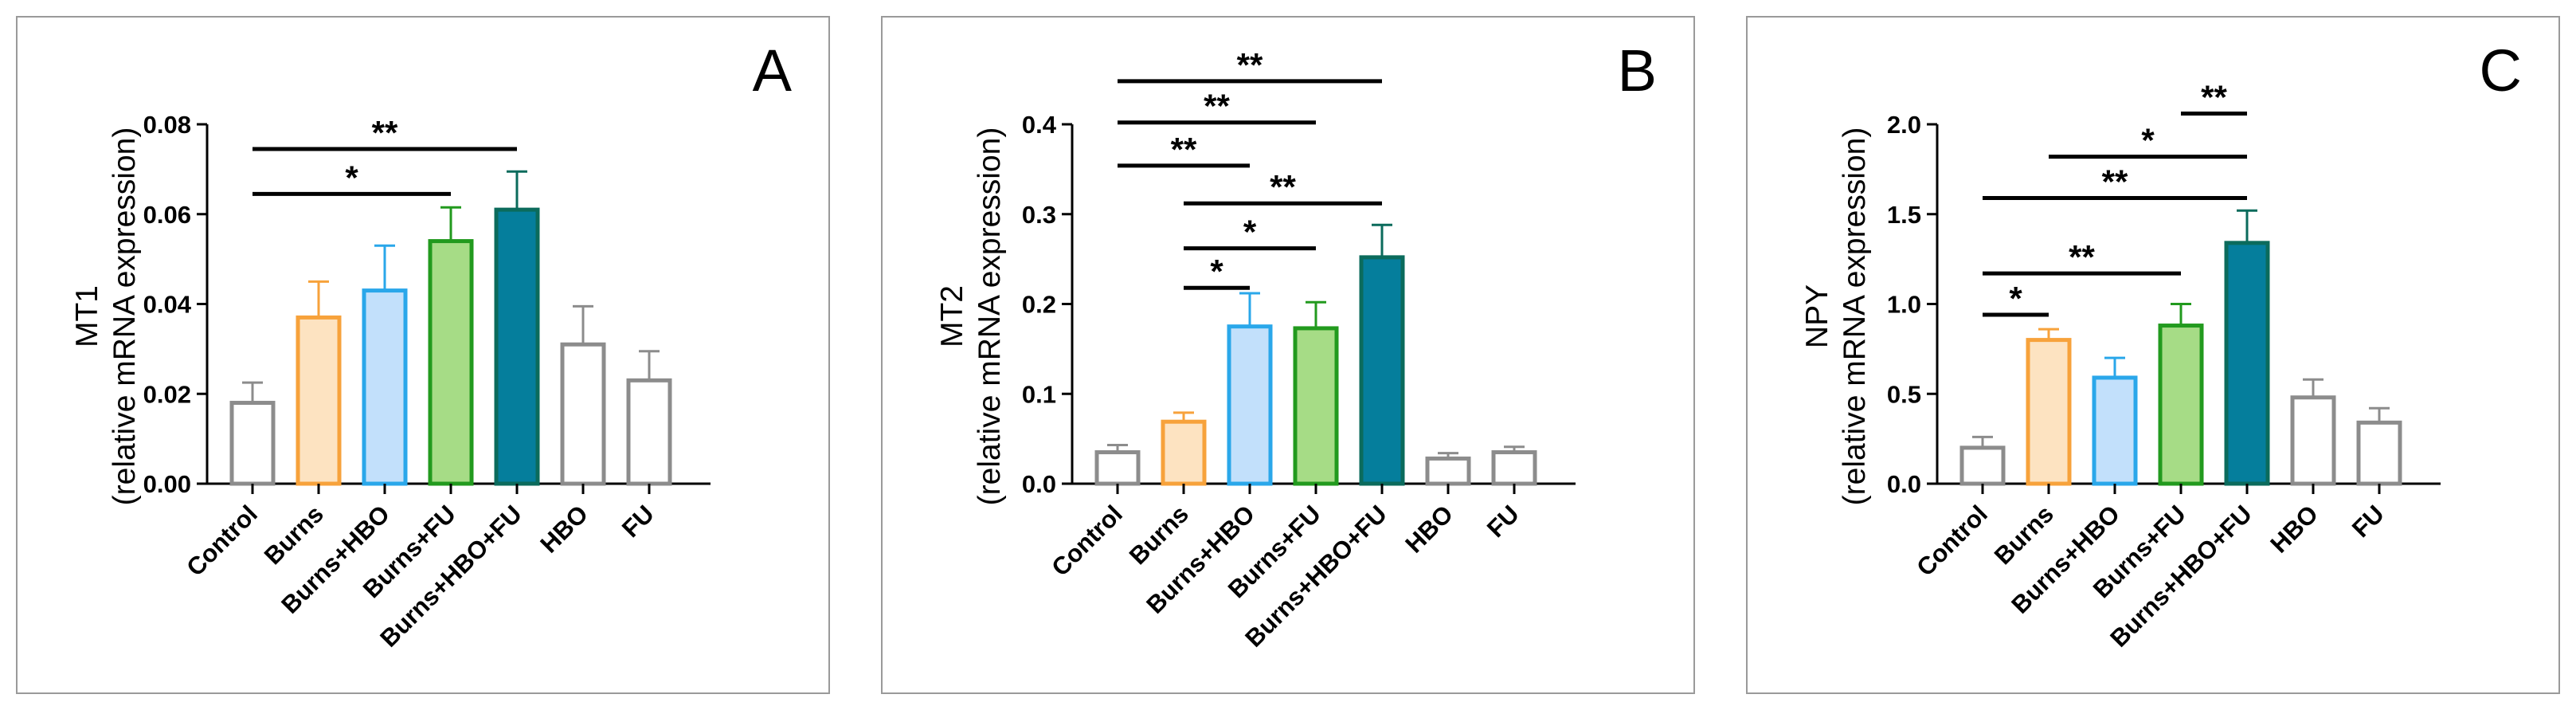  What do you see at coordinates (971, 317) in the screenshot?
I see `y-axis-label: MT2(relative mRNA expression)` at bounding box center [971, 317].